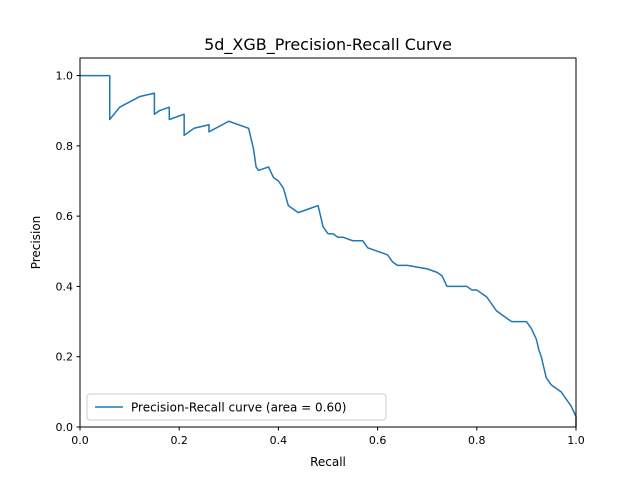 The height and width of the screenshot is (480, 640). I want to click on legend: Precision-Recall curve (area = 0.60), so click(236, 407).